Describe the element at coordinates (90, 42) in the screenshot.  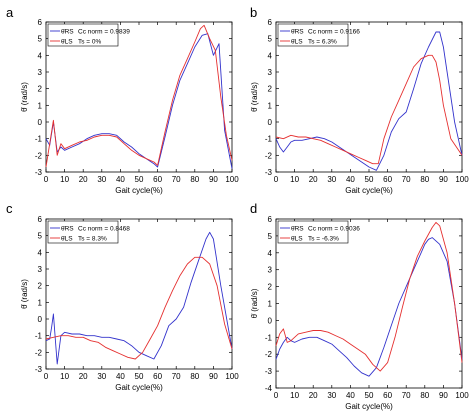
I see `legend-annotation: Ts = 0%` at that location.